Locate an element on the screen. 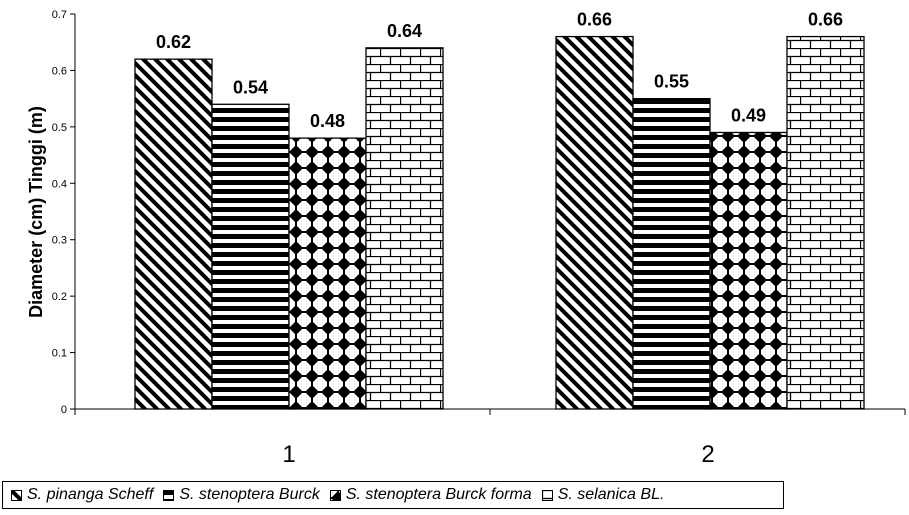  y-tick-label: 0 is located at coordinates (64, 410).